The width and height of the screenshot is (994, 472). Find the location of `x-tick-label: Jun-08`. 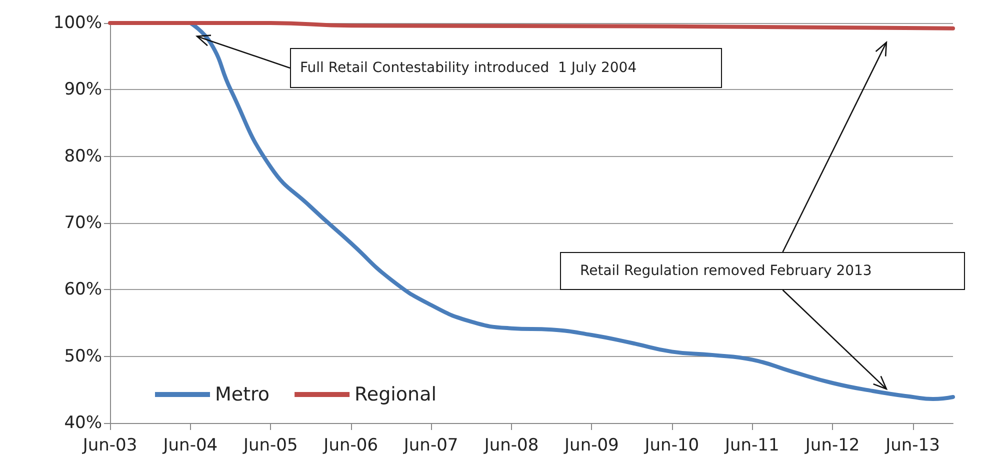

x-tick-label: Jun-08 is located at coordinates (511, 446).